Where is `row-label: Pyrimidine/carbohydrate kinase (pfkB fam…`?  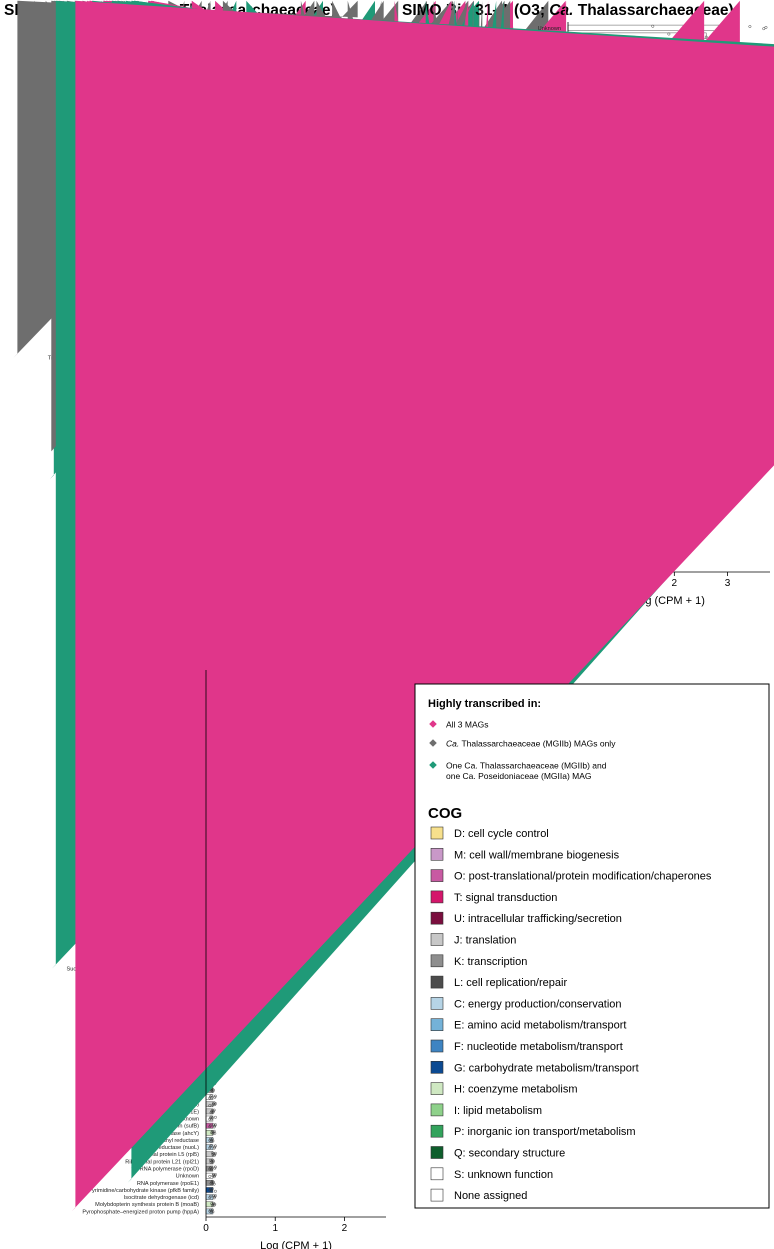 row-label: Pyrimidine/carbohydrate kinase (pfkB fam… is located at coordinates (143, 1191).